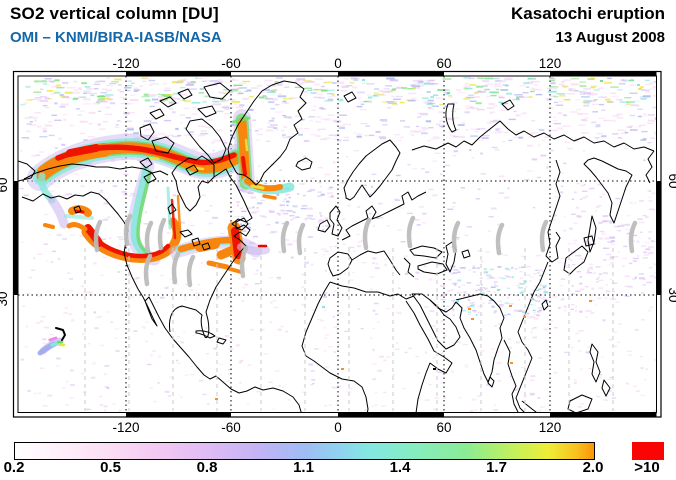 The image size is (676, 480). What do you see at coordinates (79, 217) in the screenshot?
I see `so2-plume-stroke` at bounding box center [79, 217].